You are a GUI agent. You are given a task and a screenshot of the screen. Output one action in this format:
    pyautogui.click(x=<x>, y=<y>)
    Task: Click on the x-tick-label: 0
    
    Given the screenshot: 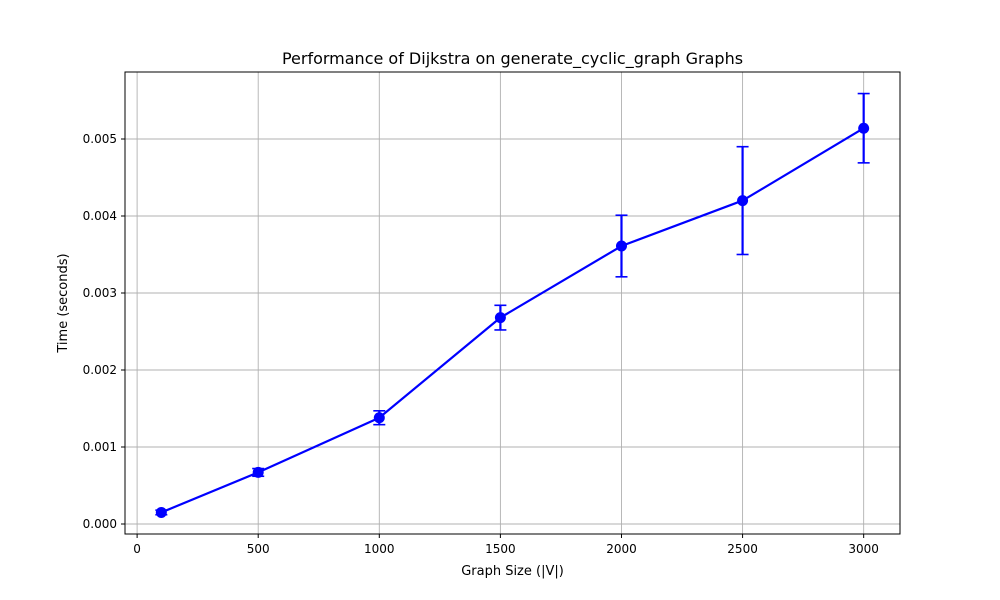 What is the action you would take?
    pyautogui.click(x=137, y=549)
    